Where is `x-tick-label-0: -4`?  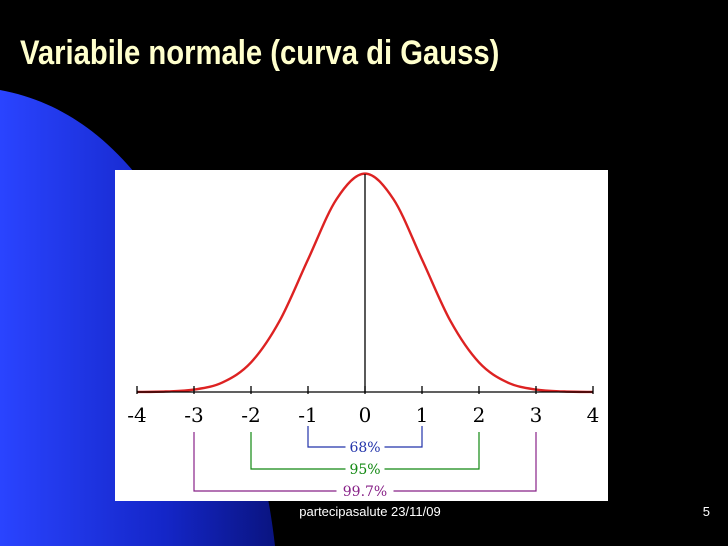 x-tick-label-0: -4 is located at coordinates (136, 415).